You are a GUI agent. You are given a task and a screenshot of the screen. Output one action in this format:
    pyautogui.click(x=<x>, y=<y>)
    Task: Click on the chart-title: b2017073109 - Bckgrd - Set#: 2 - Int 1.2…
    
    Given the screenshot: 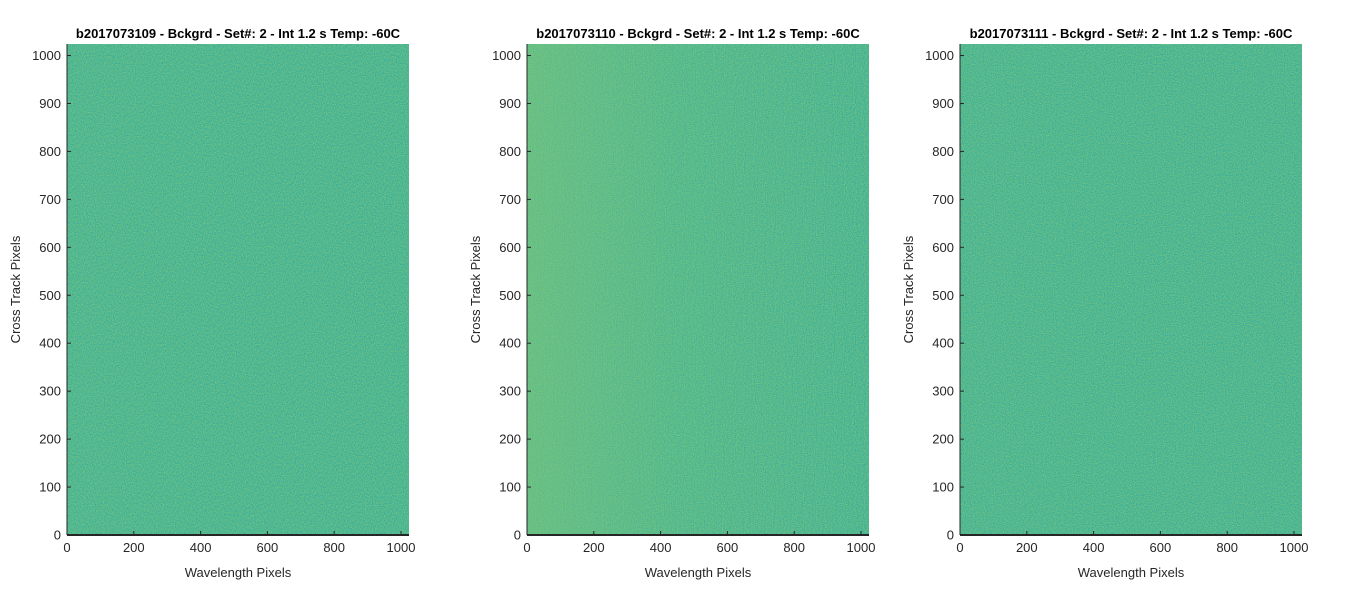 What is the action you would take?
    pyautogui.click(x=238, y=33)
    